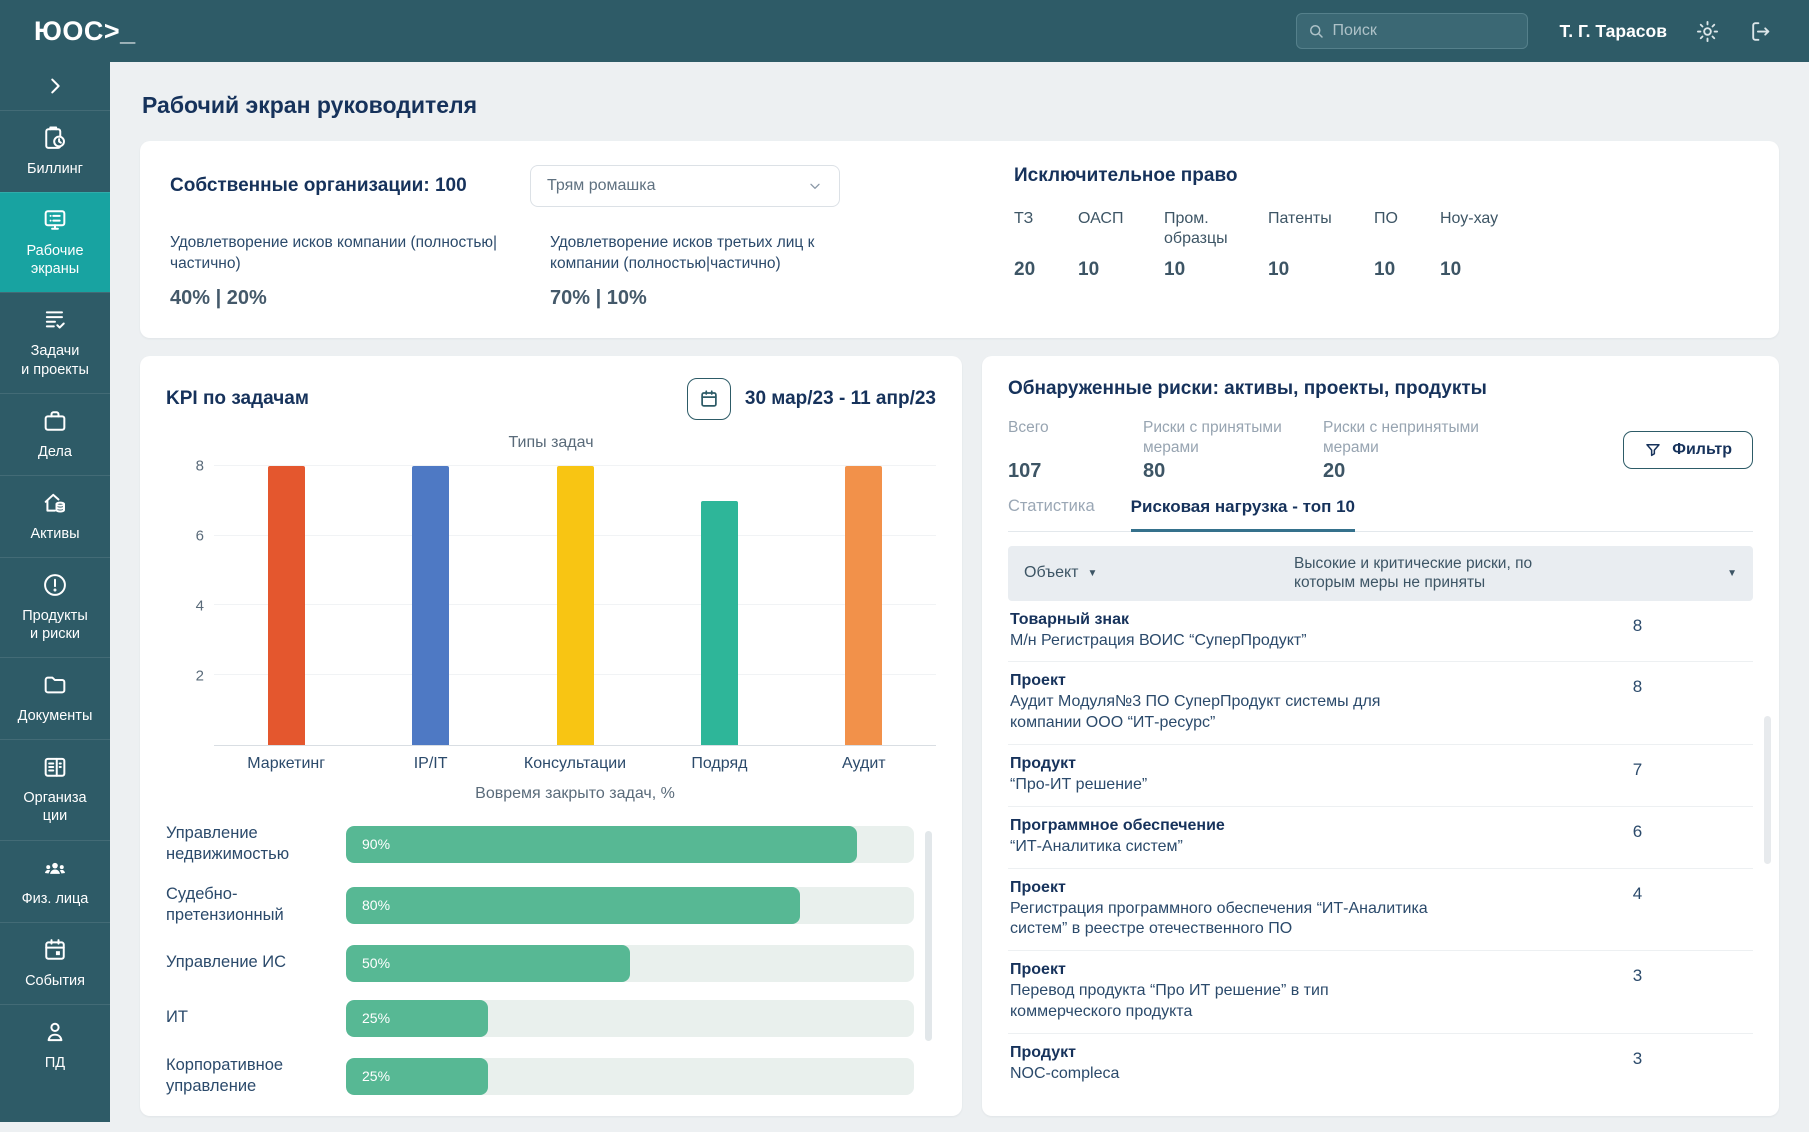  What do you see at coordinates (1637, 769) in the screenshot?
I see `risk-count: 7` at bounding box center [1637, 769].